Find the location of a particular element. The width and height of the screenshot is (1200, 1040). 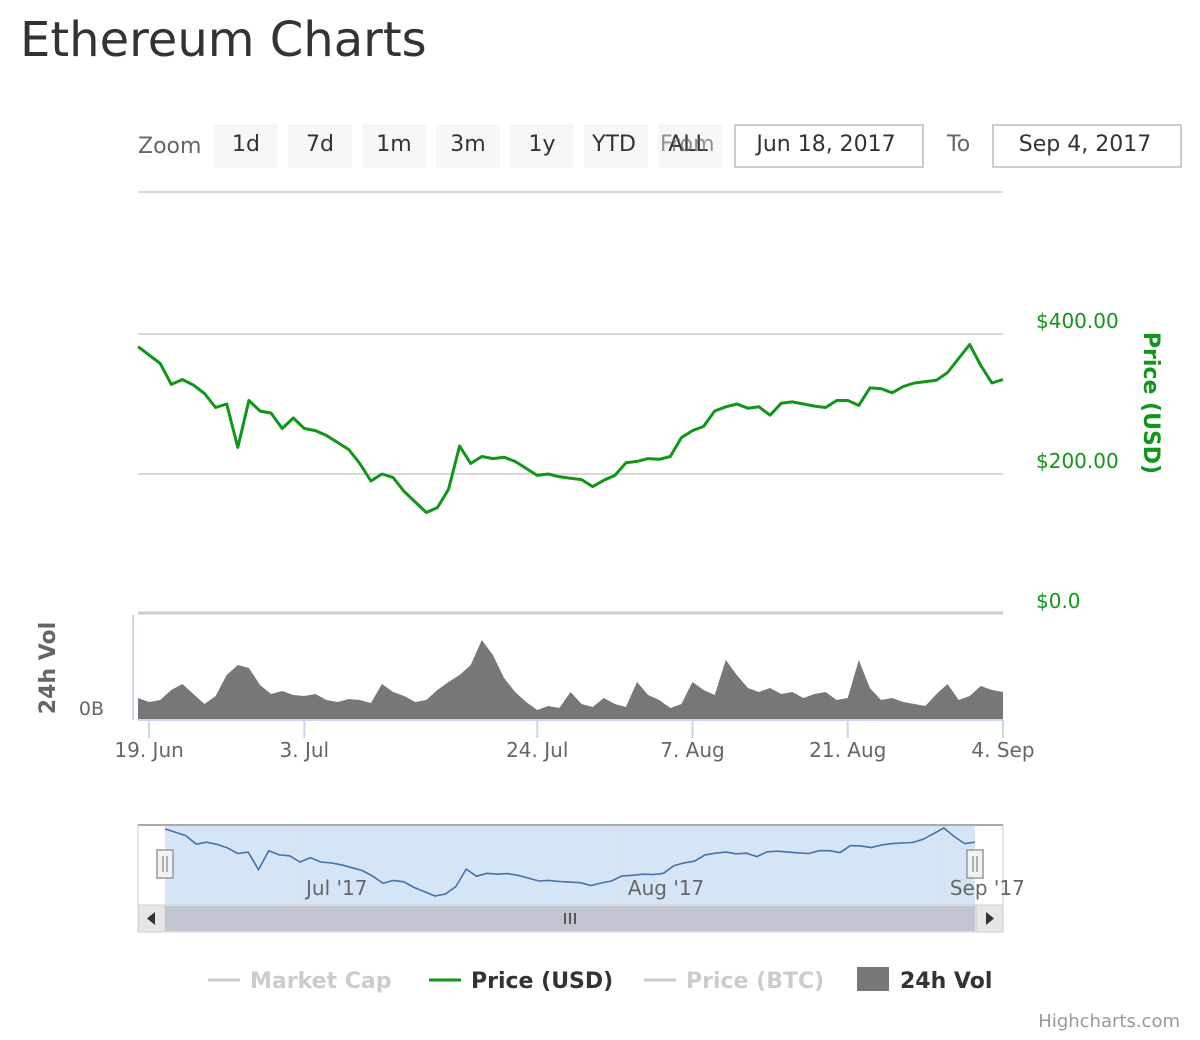

price-tick-label: $0.0 is located at coordinates (1058, 601).